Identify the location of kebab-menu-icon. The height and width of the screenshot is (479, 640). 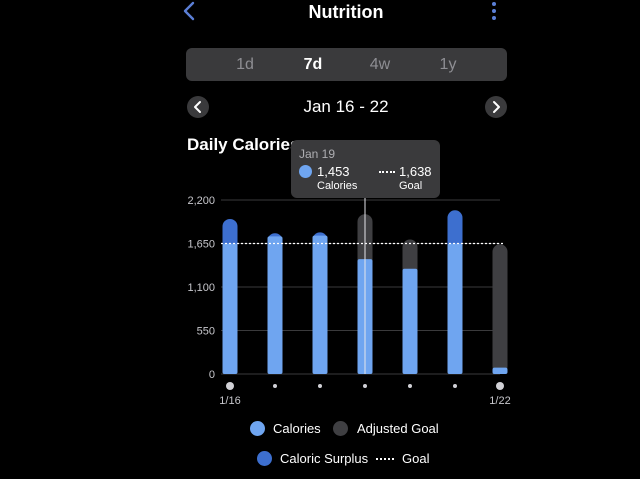
(494, 13).